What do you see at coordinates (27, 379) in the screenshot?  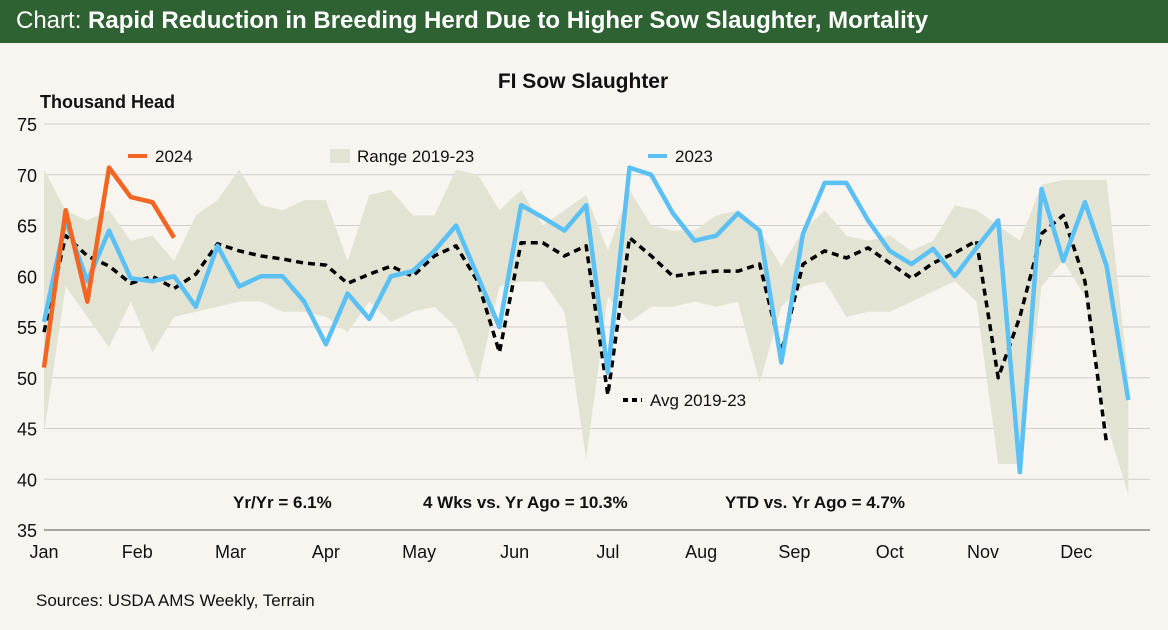 I see `y-tick-label: 50` at bounding box center [27, 379].